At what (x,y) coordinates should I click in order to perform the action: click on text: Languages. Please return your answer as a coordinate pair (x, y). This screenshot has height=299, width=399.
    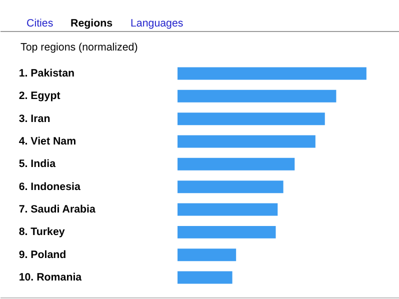
    Looking at the image, I should click on (157, 24).